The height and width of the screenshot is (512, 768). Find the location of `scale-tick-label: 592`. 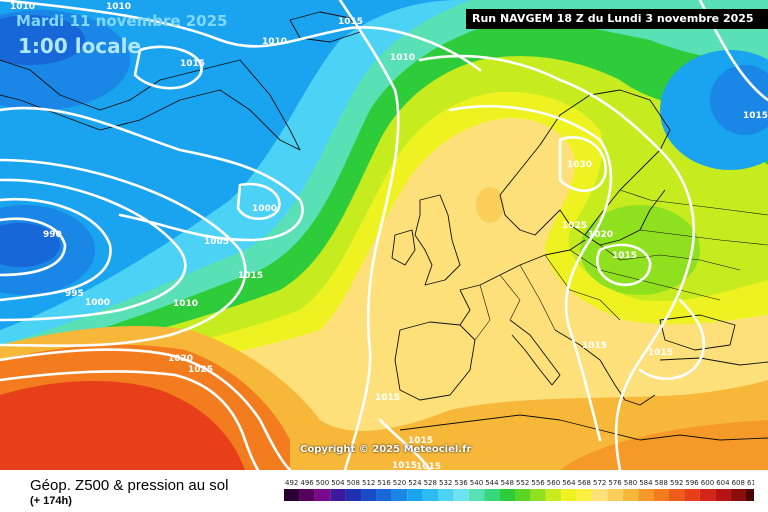

scale-tick-label: 592 is located at coordinates (676, 483).